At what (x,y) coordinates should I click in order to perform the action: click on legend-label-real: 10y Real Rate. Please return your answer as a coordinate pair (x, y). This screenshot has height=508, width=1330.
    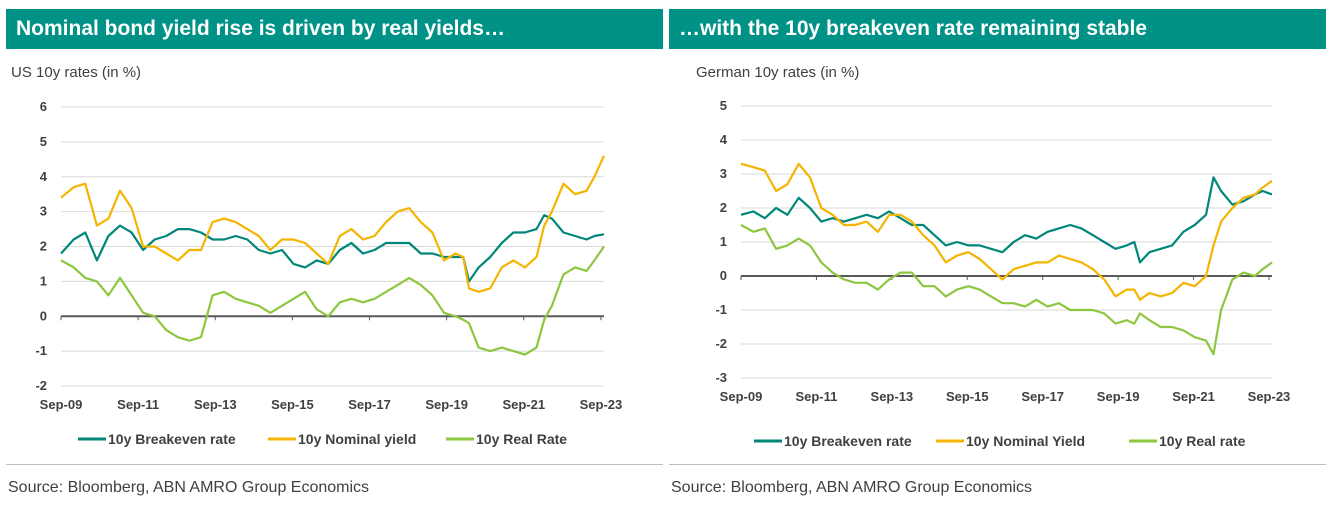
    Looking at the image, I should click on (521, 439).